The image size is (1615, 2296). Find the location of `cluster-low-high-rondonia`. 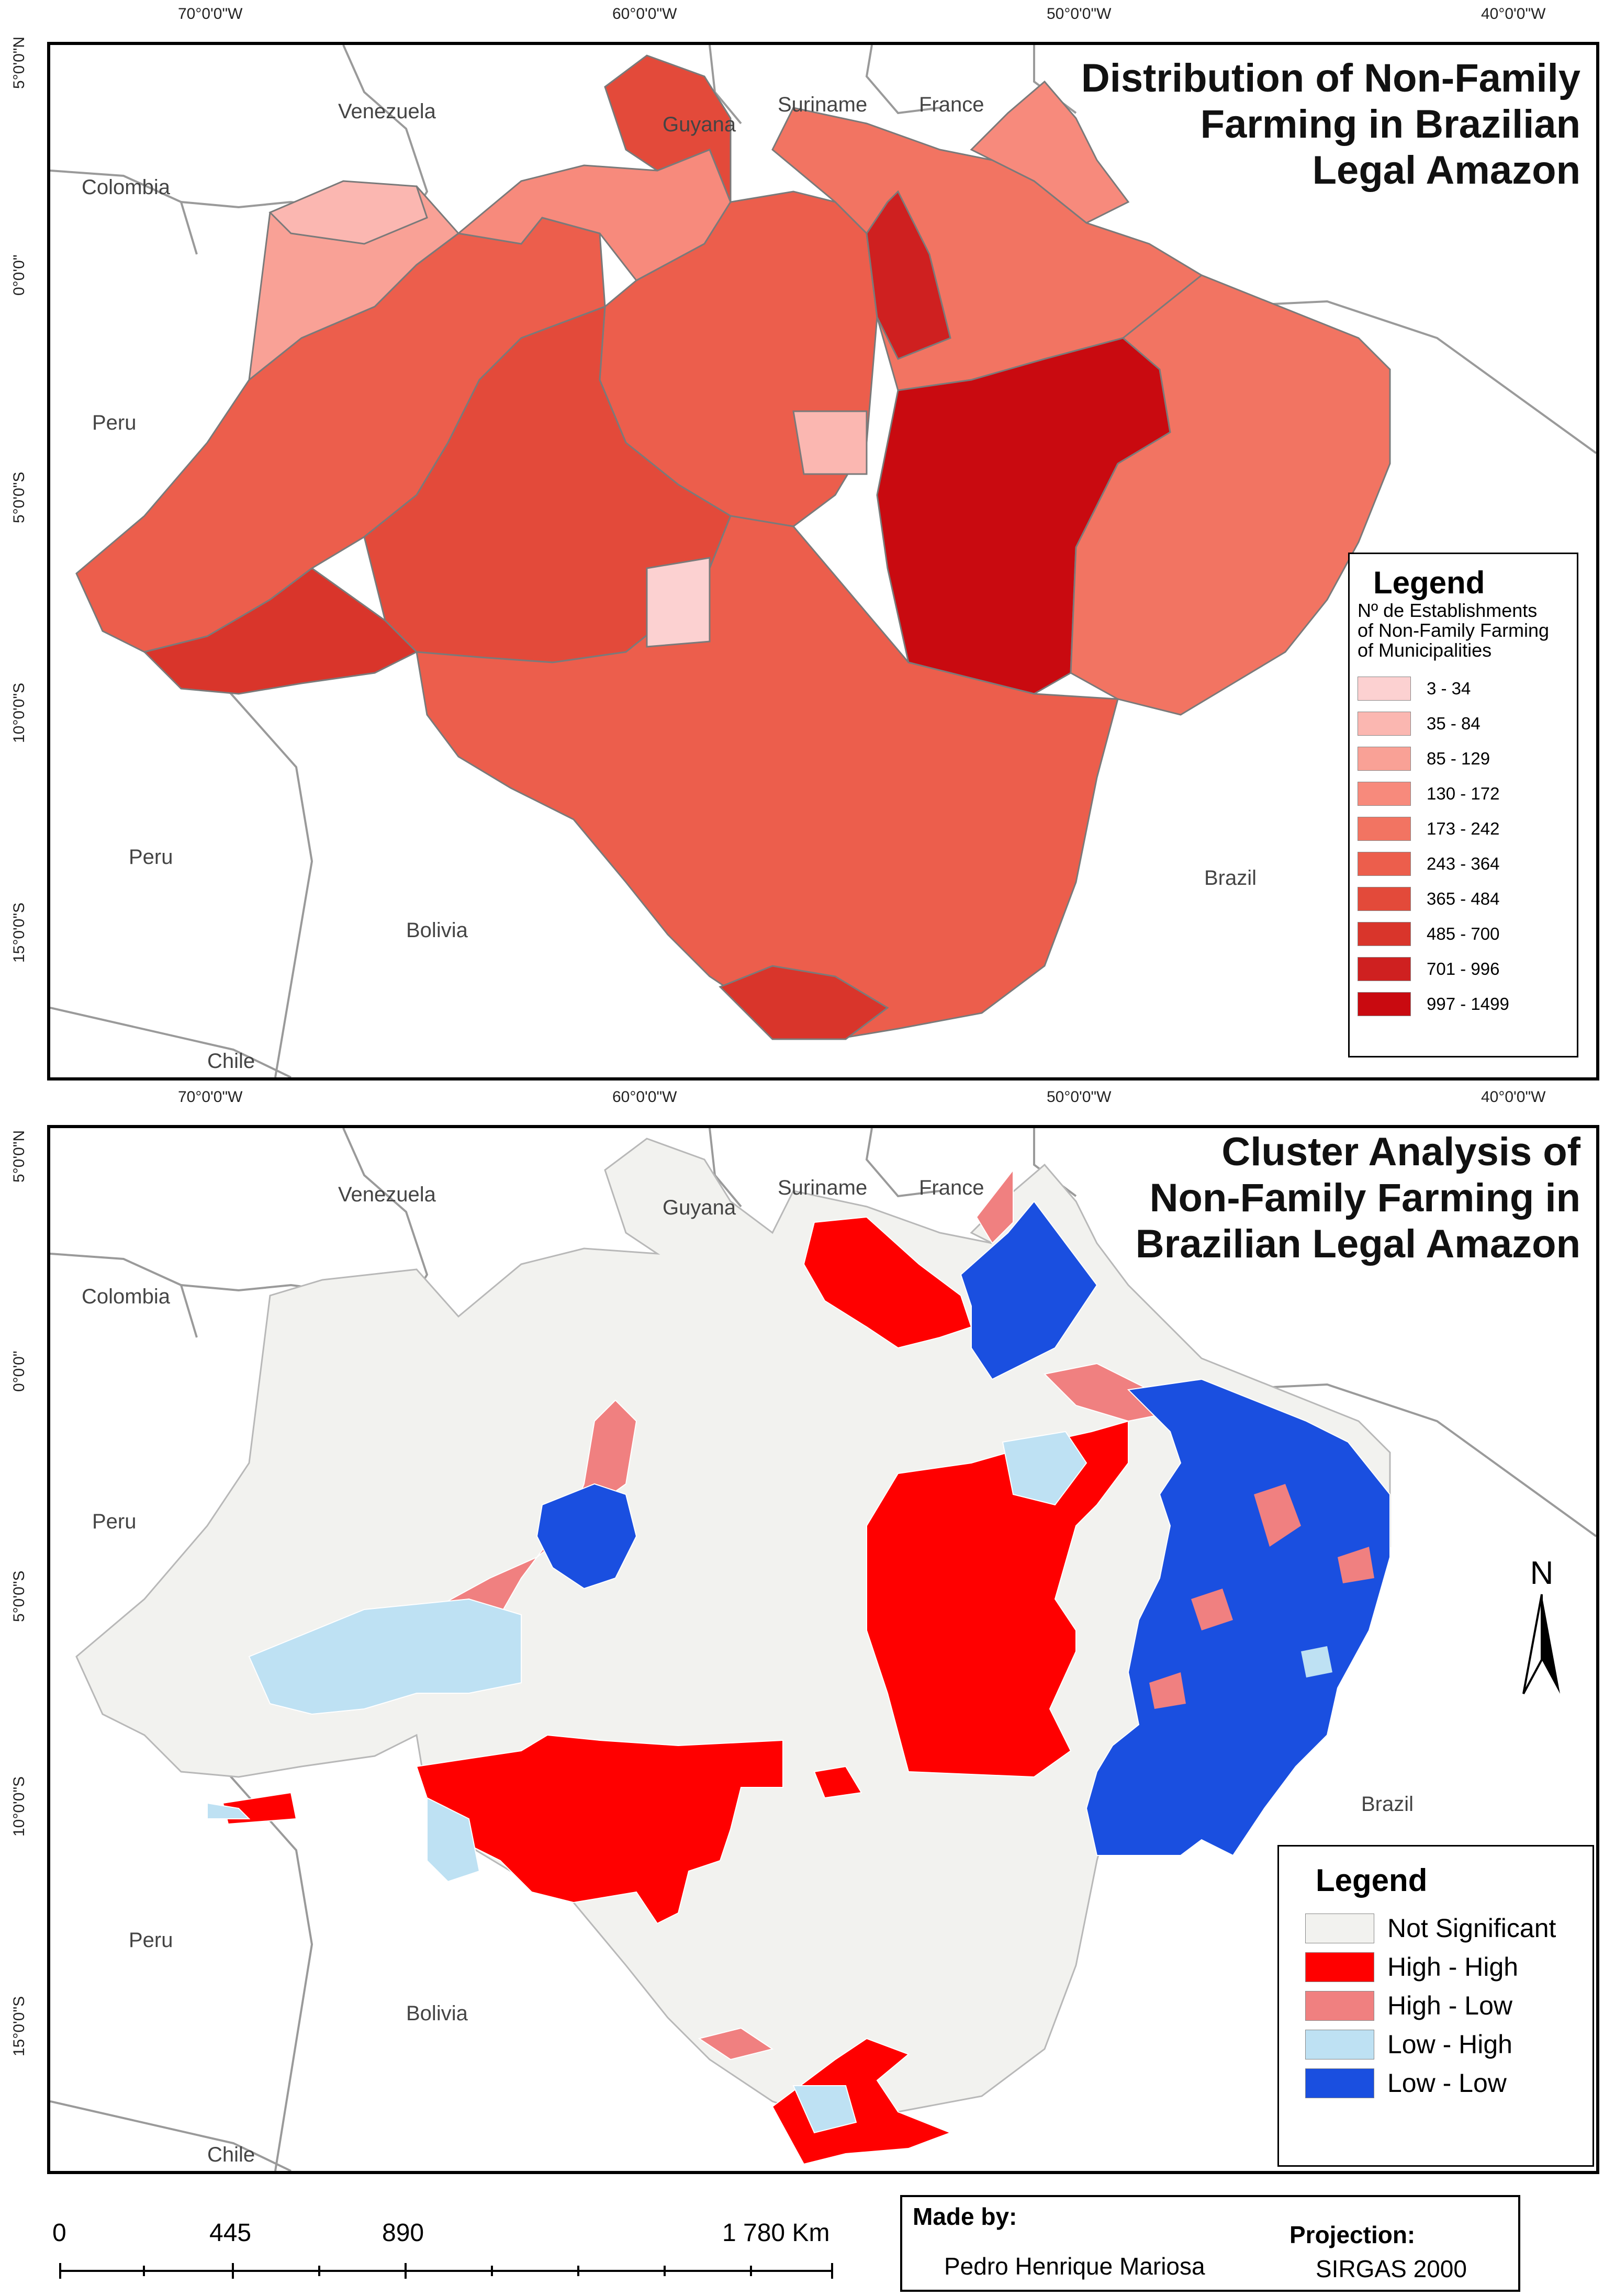

cluster-low-high-rondonia is located at coordinates (453, 1840).